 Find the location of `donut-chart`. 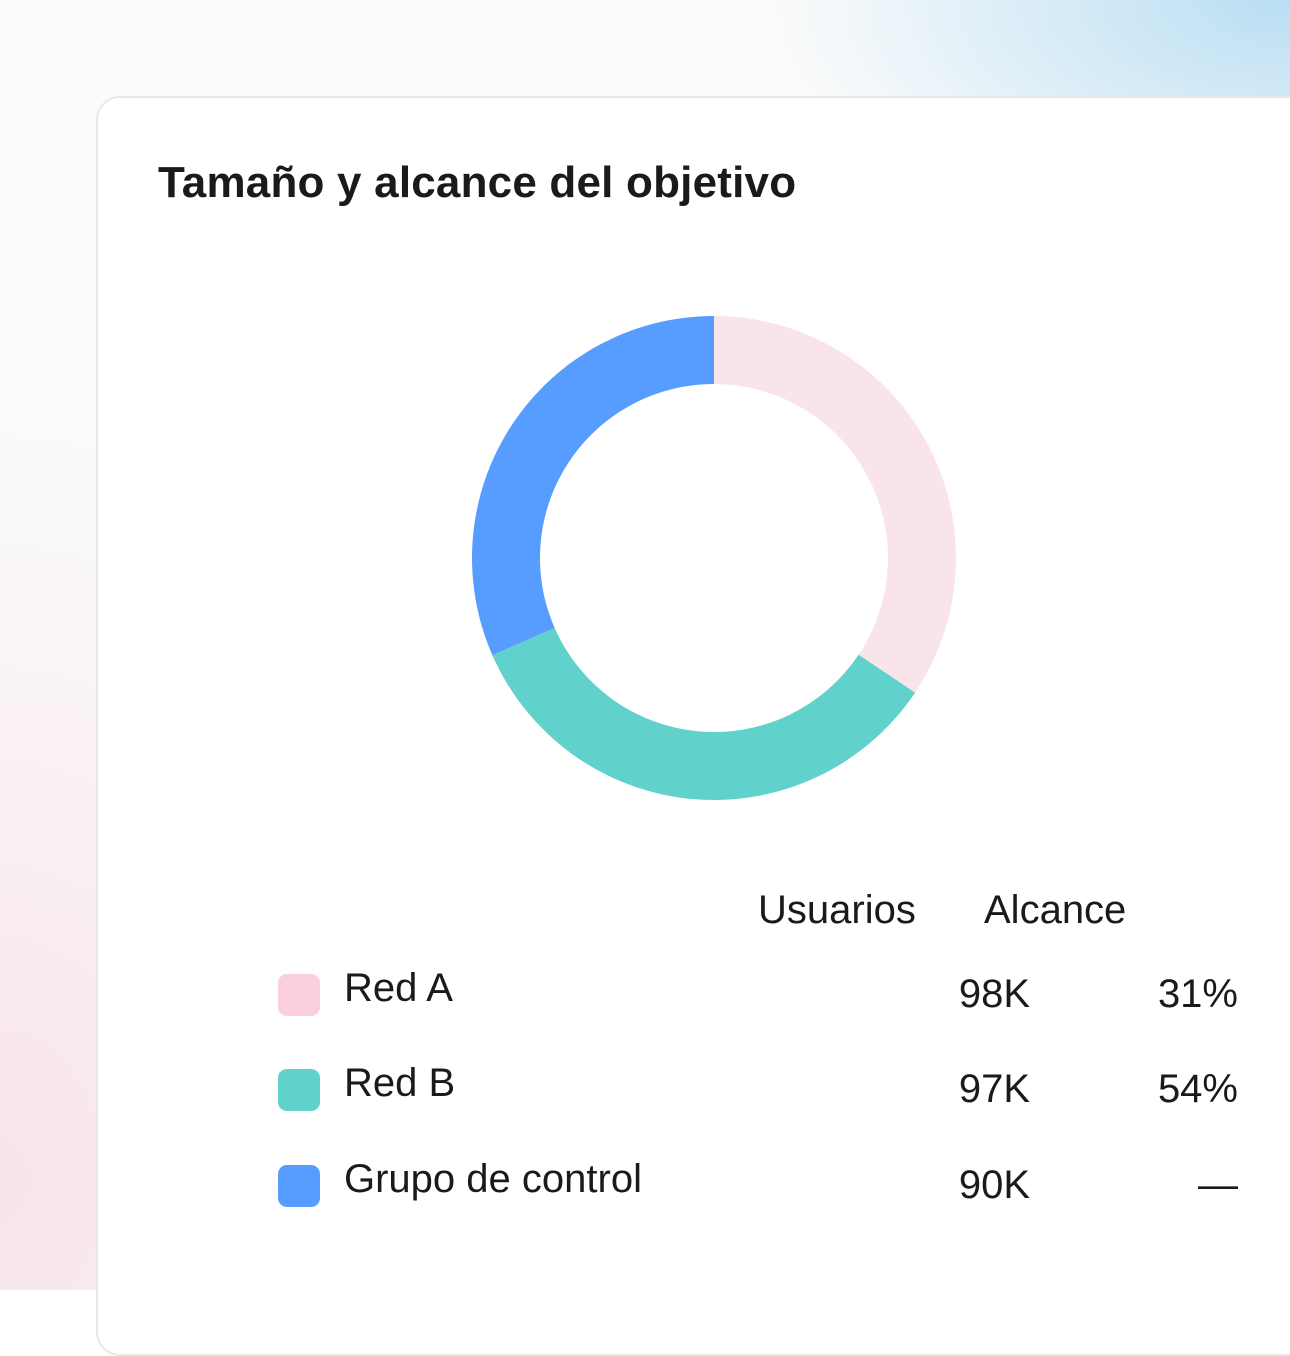

donut-chart is located at coordinates (714, 558).